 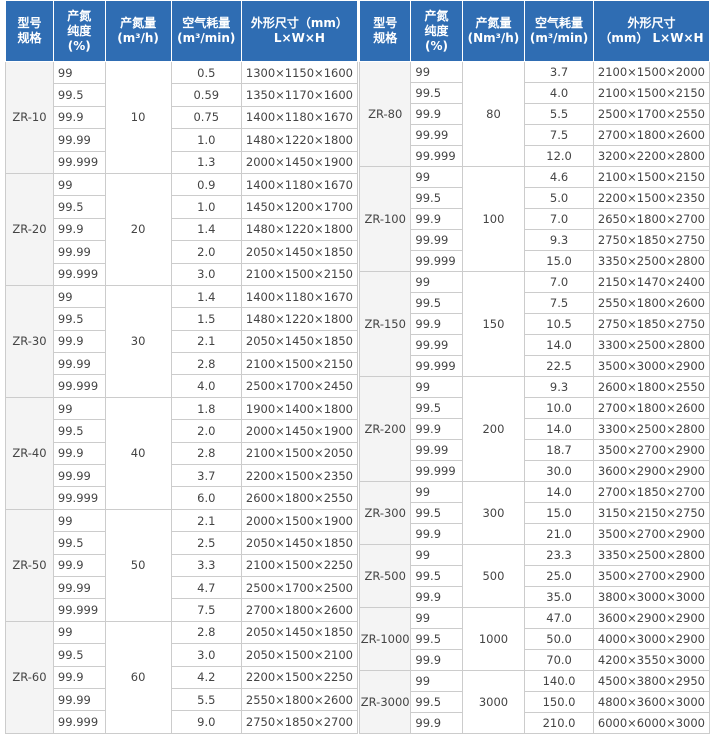 I want to click on purity-cell: 99, so click(x=436, y=282).